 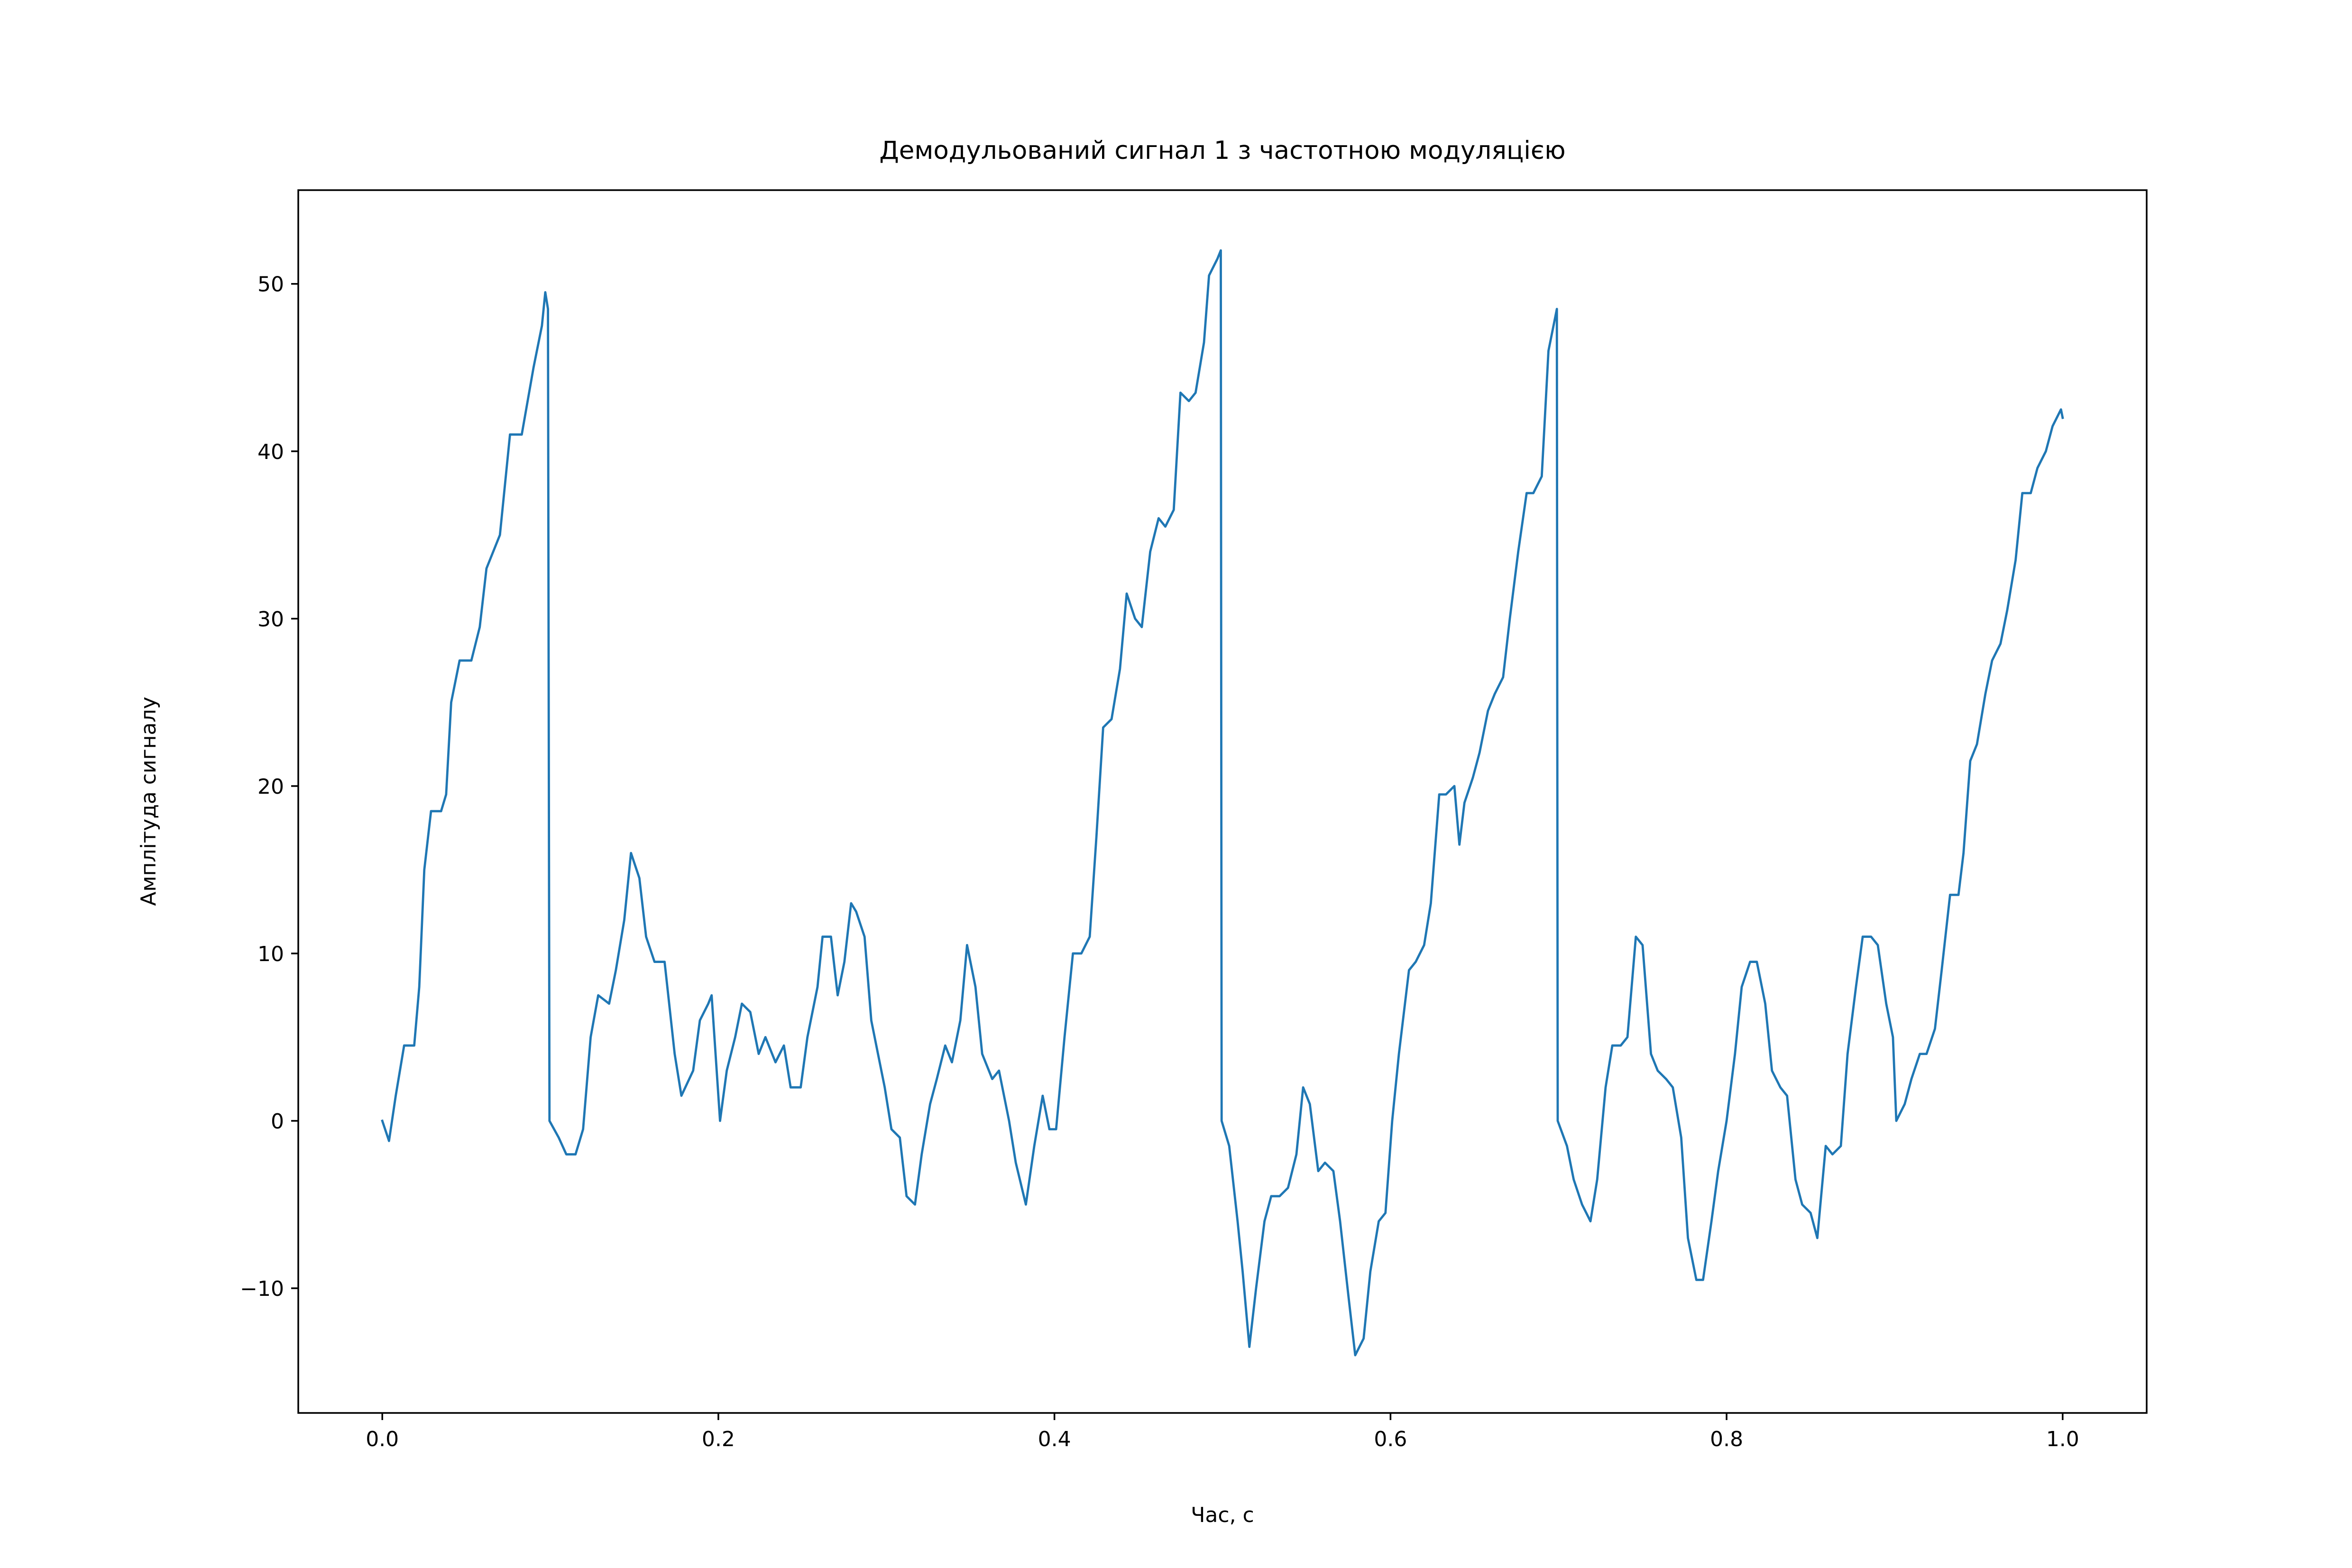 What do you see at coordinates (270, 954) in the screenshot?
I see `y-tick-label: 10` at bounding box center [270, 954].